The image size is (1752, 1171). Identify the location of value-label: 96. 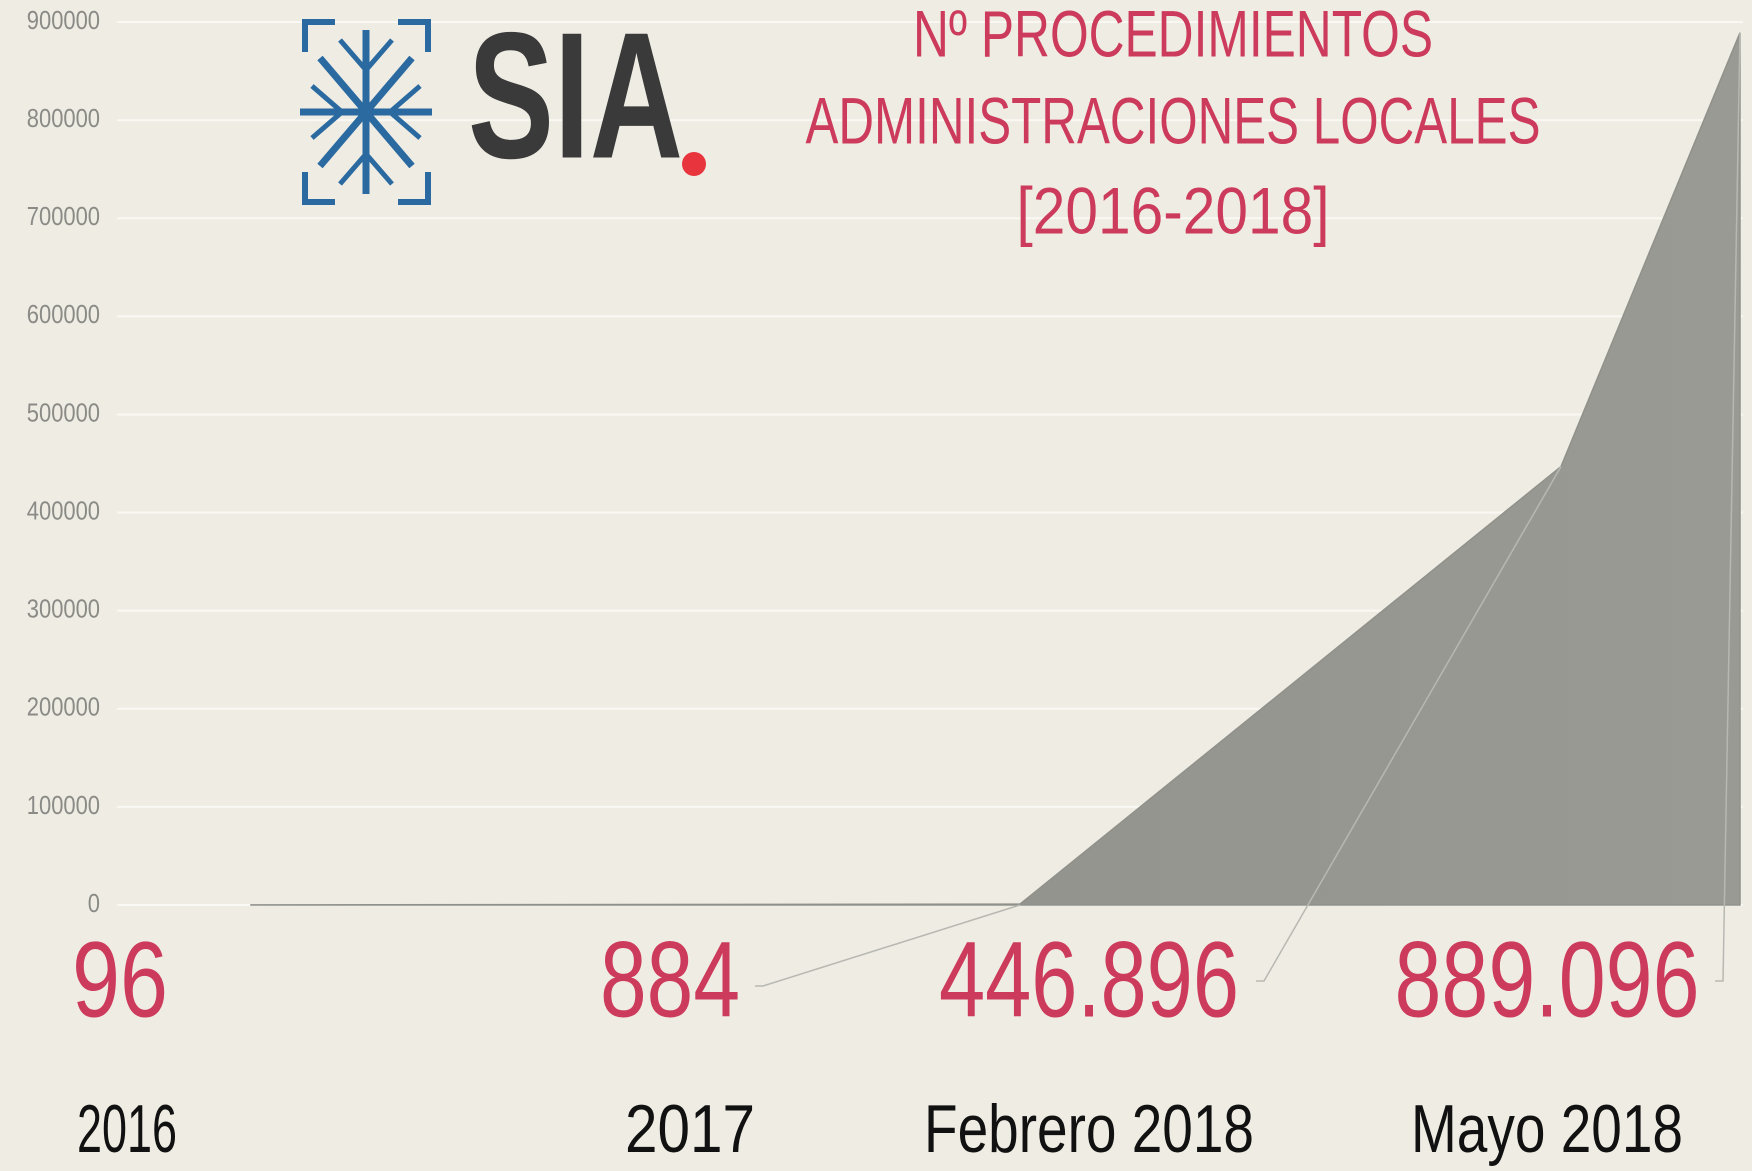
(120, 979).